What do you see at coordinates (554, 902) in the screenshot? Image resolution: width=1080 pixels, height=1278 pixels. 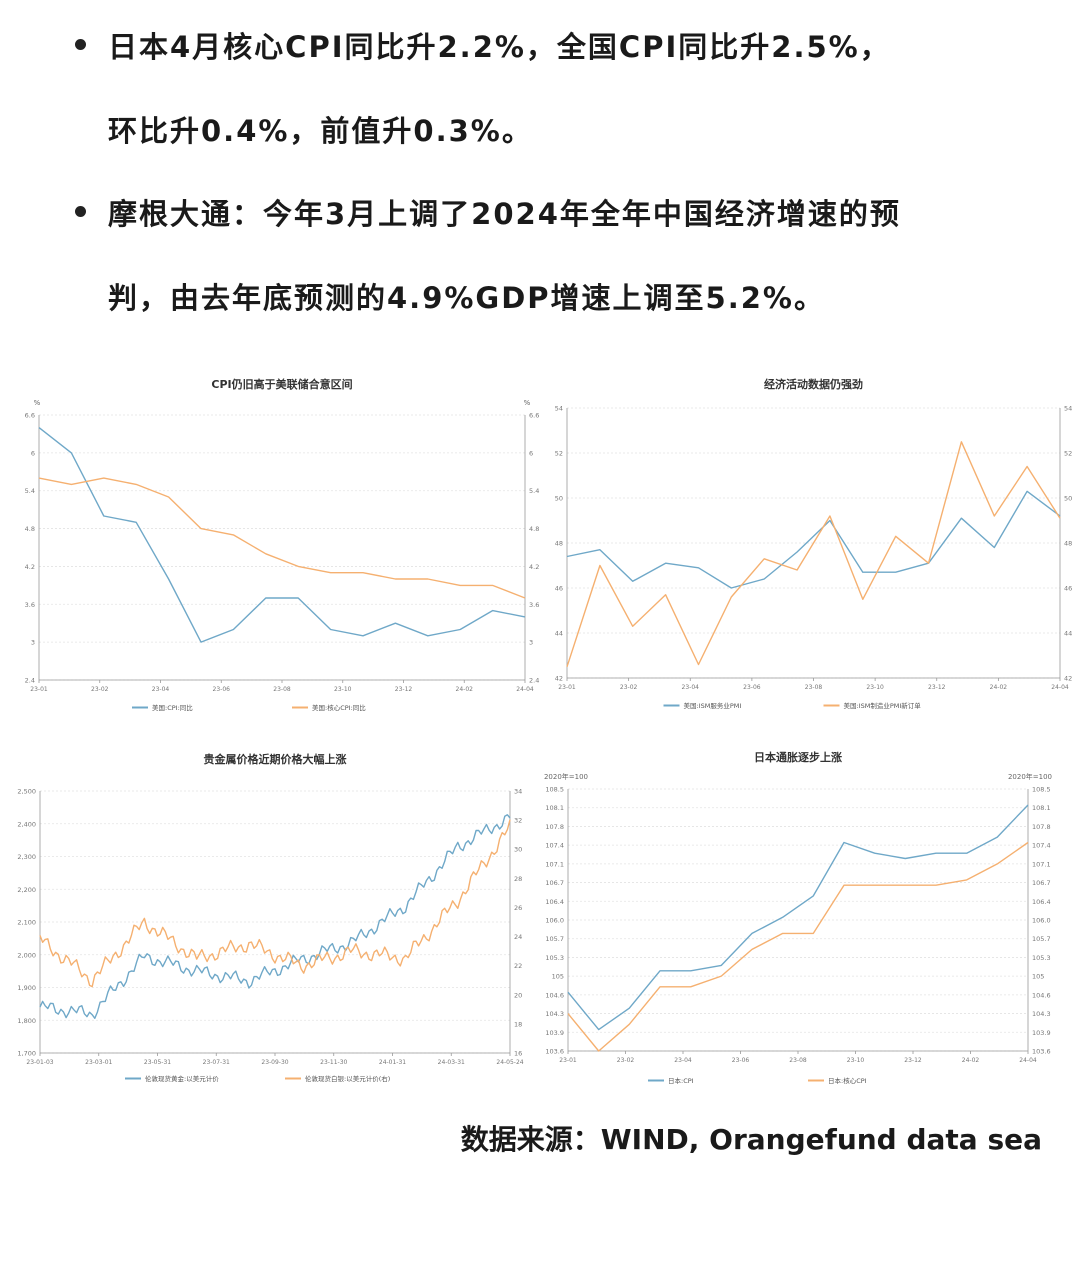 I see `y-tick-label: 106.4` at bounding box center [554, 902].